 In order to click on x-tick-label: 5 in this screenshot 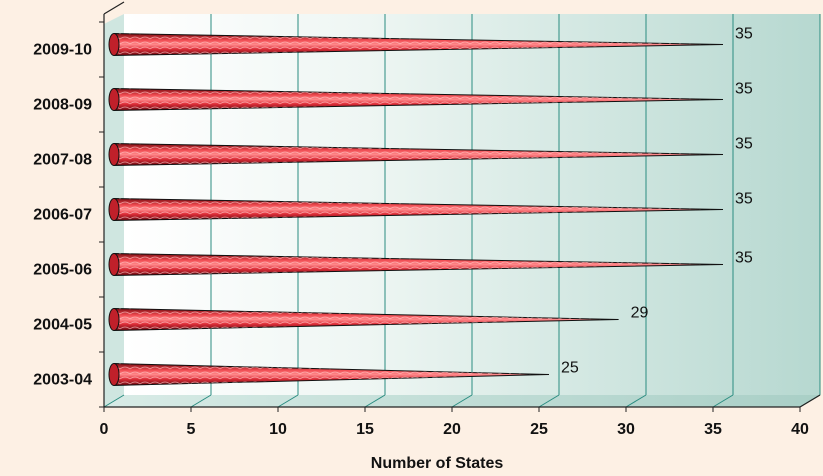, I will do `click(191, 429)`.